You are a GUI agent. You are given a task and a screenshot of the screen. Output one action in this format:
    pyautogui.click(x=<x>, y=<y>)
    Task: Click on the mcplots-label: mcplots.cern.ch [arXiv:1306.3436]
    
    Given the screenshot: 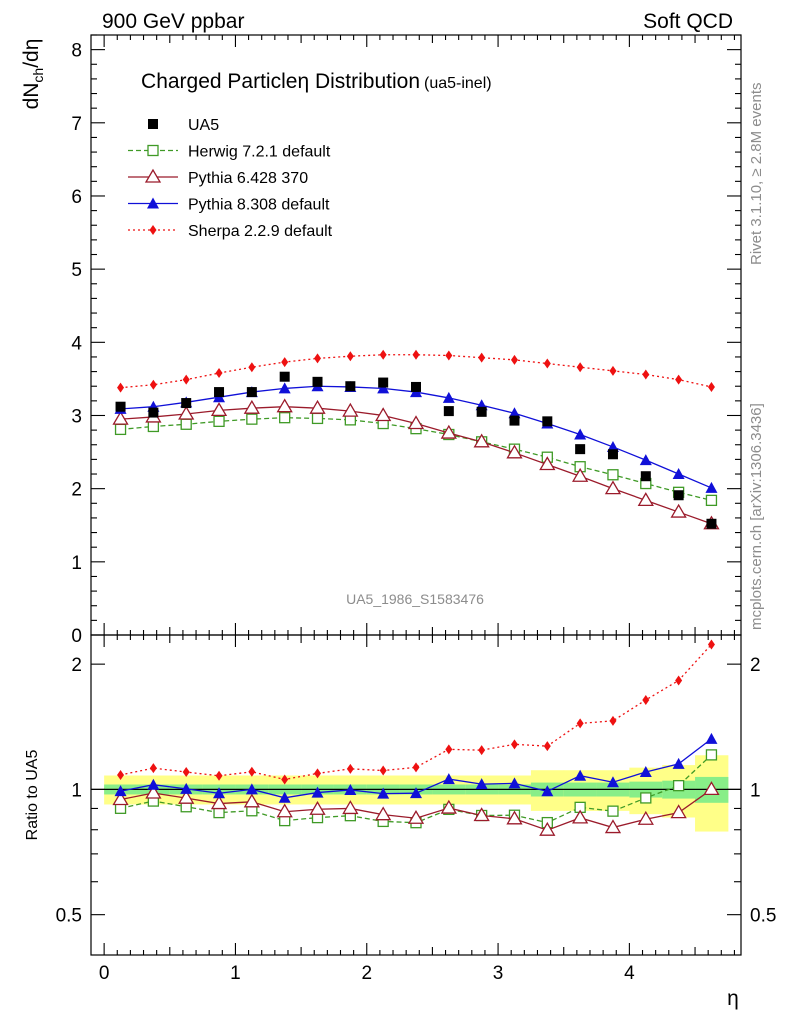 What is the action you would take?
    pyautogui.click(x=756, y=516)
    